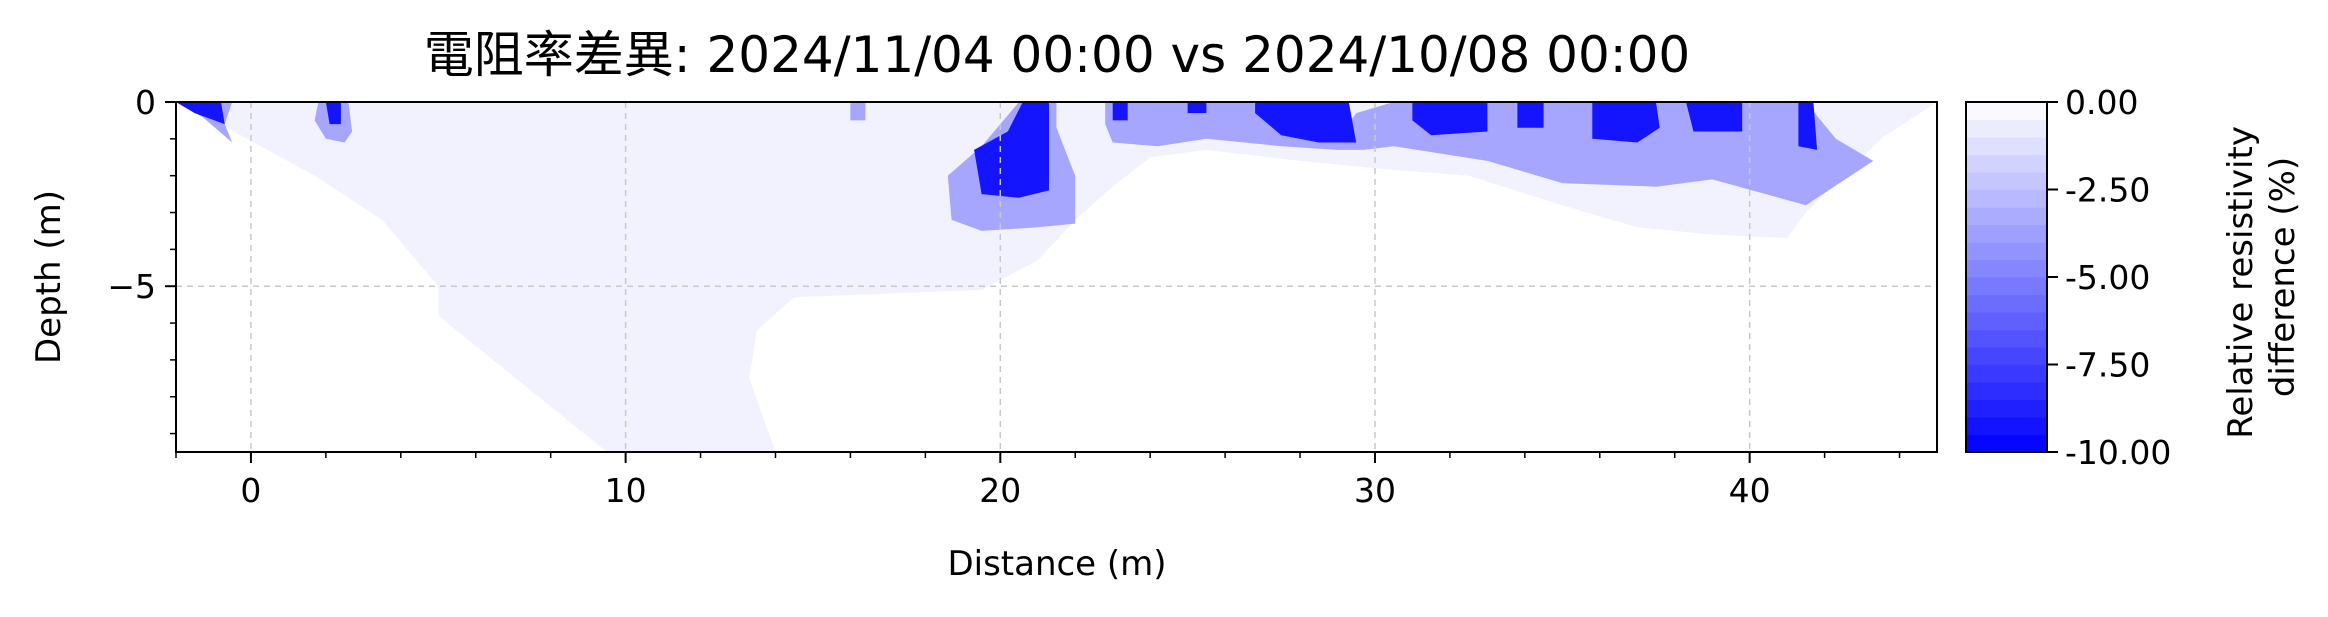 This screenshot has width=2328, height=617. I want to click on colorbar-ticks: 0.00 -2.50 -5.00 -7.50 -10.00, so click(2109, 277).